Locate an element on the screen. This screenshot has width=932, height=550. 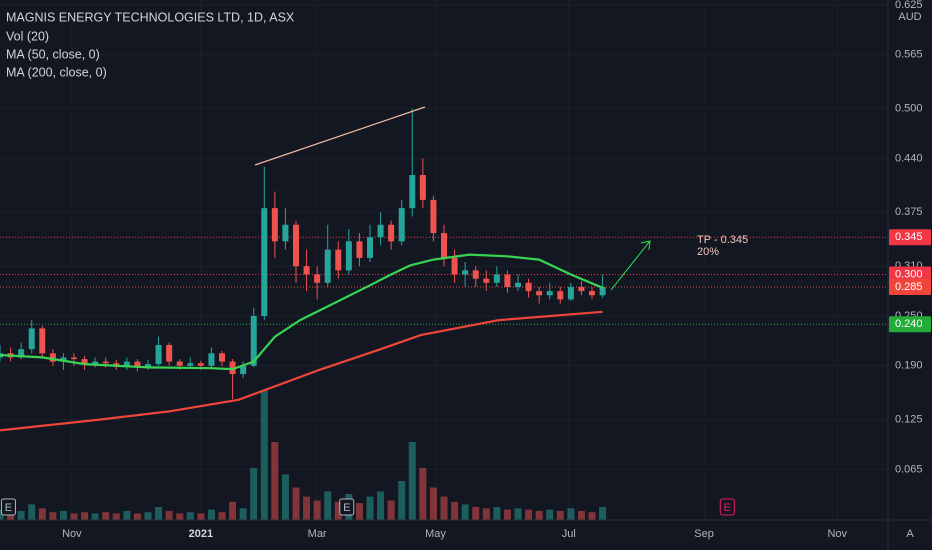
price-label: 0.300 is located at coordinates (909, 274).